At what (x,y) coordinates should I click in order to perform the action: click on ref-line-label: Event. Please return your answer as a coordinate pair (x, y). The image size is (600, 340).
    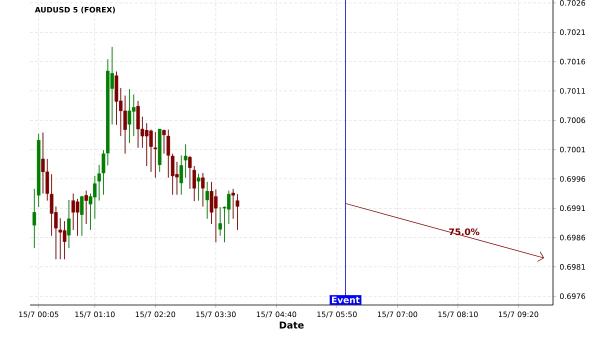
    Looking at the image, I should click on (346, 300).